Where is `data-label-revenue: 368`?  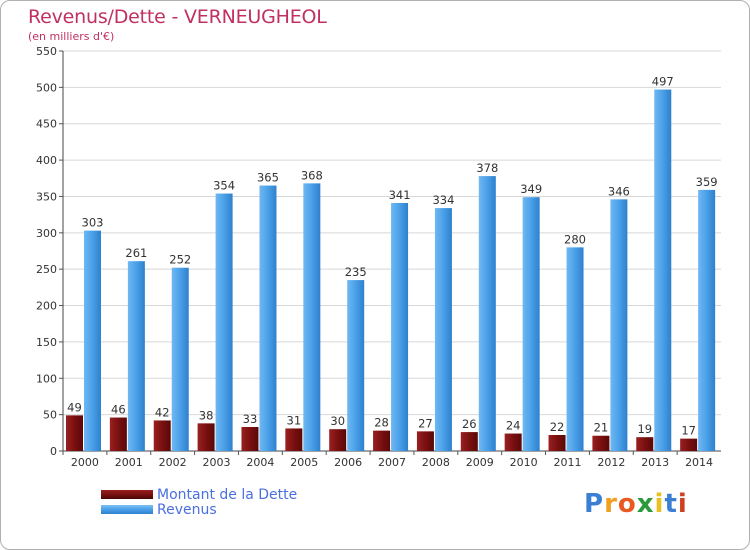
data-label-revenue: 368 is located at coordinates (312, 175).